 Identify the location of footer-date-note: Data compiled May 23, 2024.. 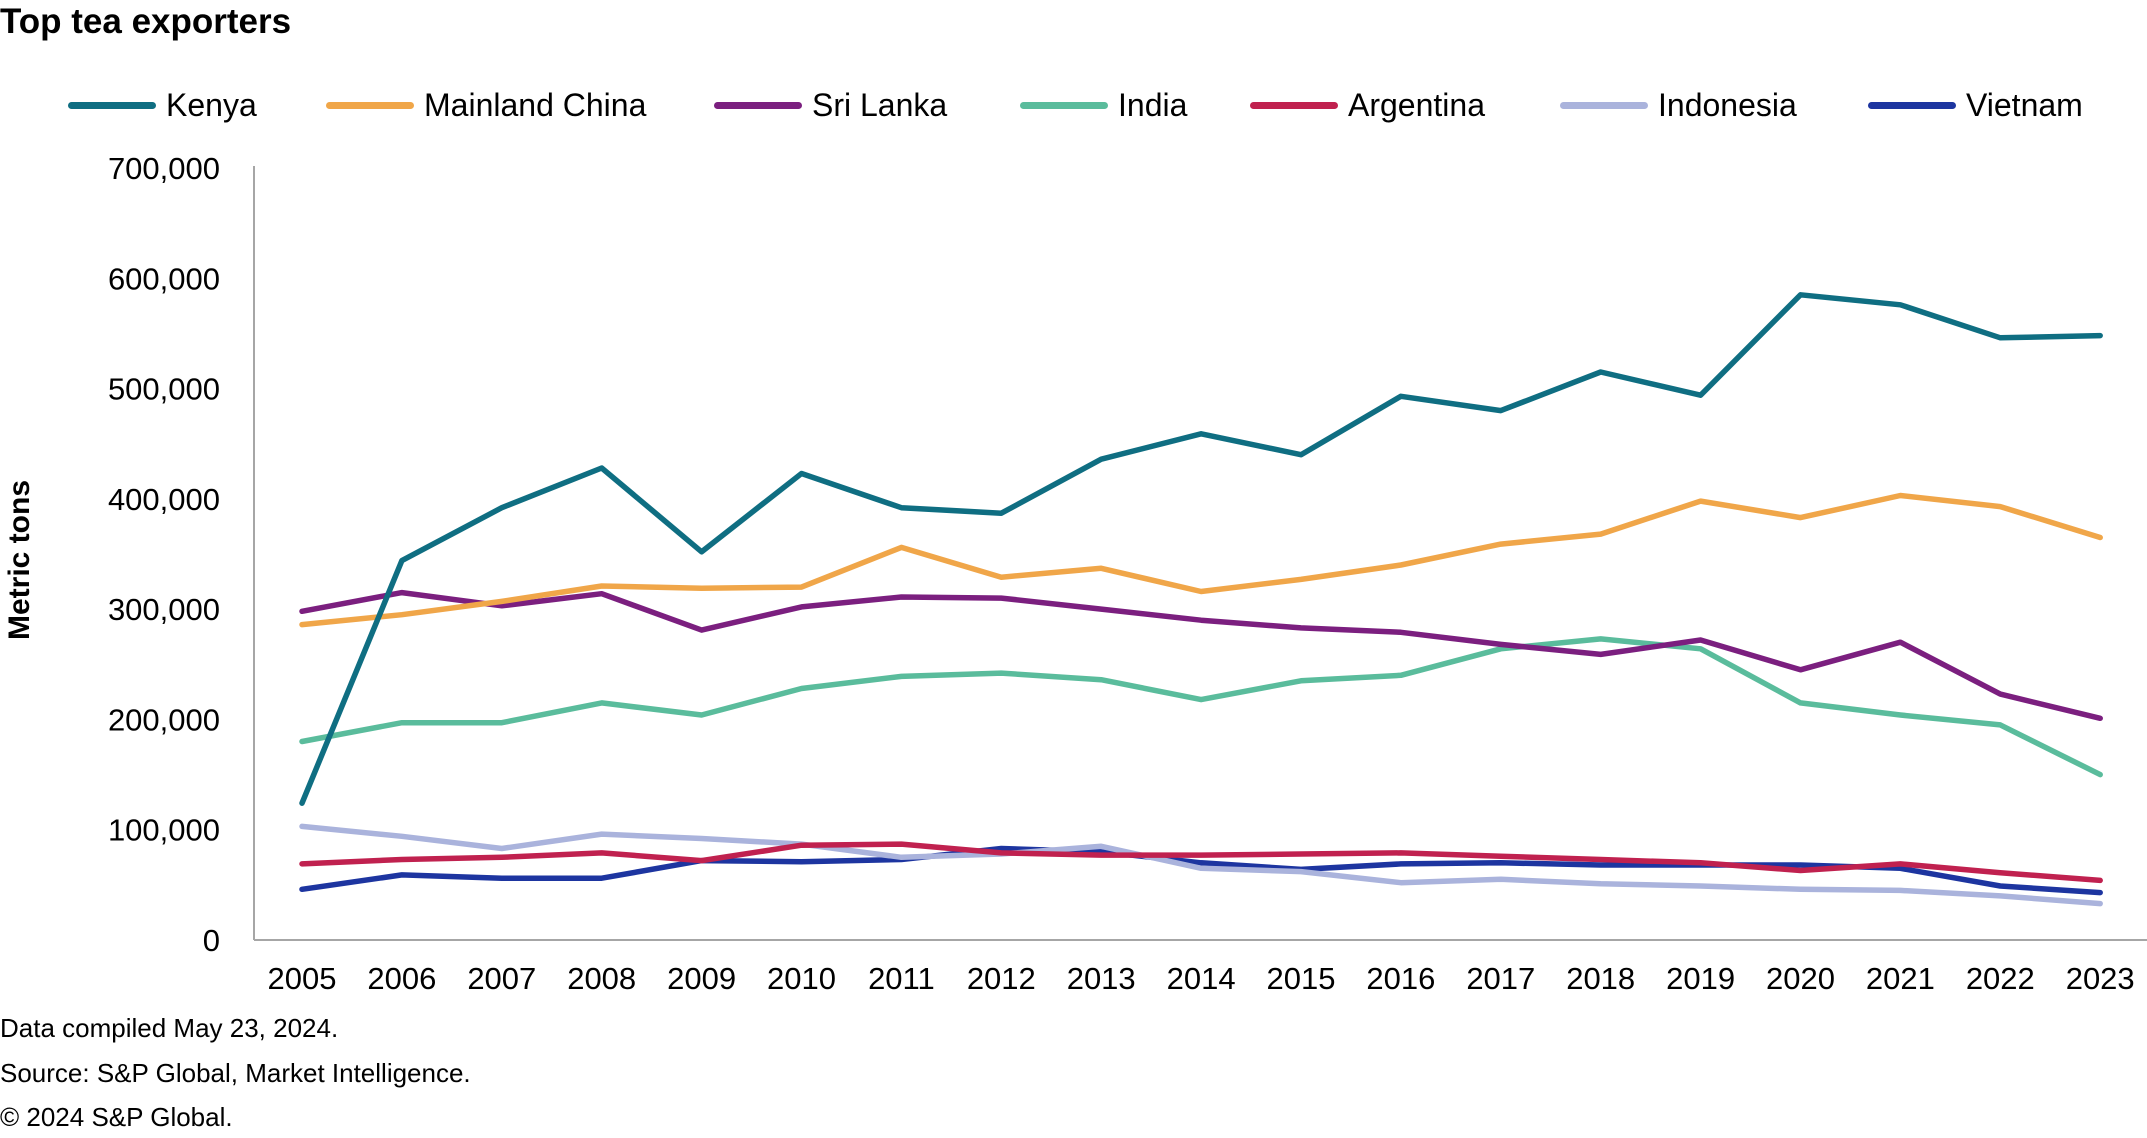
(169, 1028).